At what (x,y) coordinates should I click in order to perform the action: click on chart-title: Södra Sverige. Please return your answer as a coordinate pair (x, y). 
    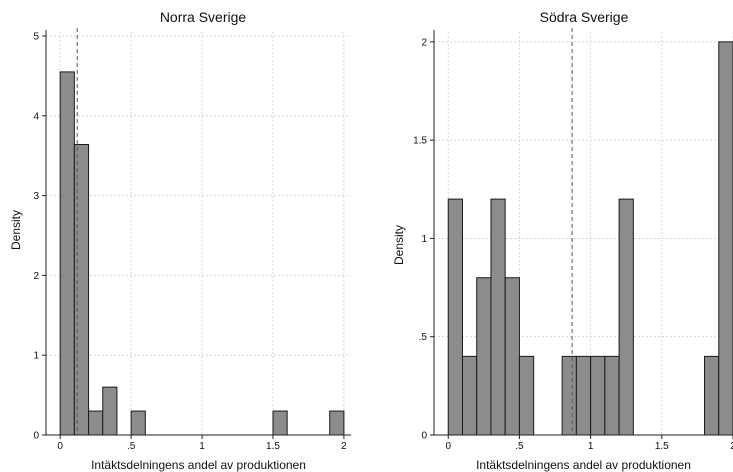
    Looking at the image, I should click on (584, 17).